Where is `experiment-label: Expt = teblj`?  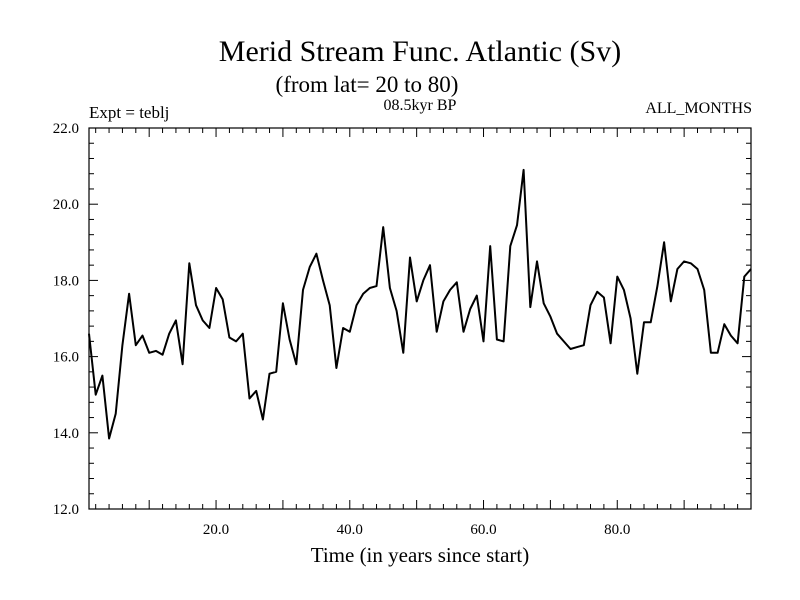 experiment-label: Expt = teblj is located at coordinates (129, 112).